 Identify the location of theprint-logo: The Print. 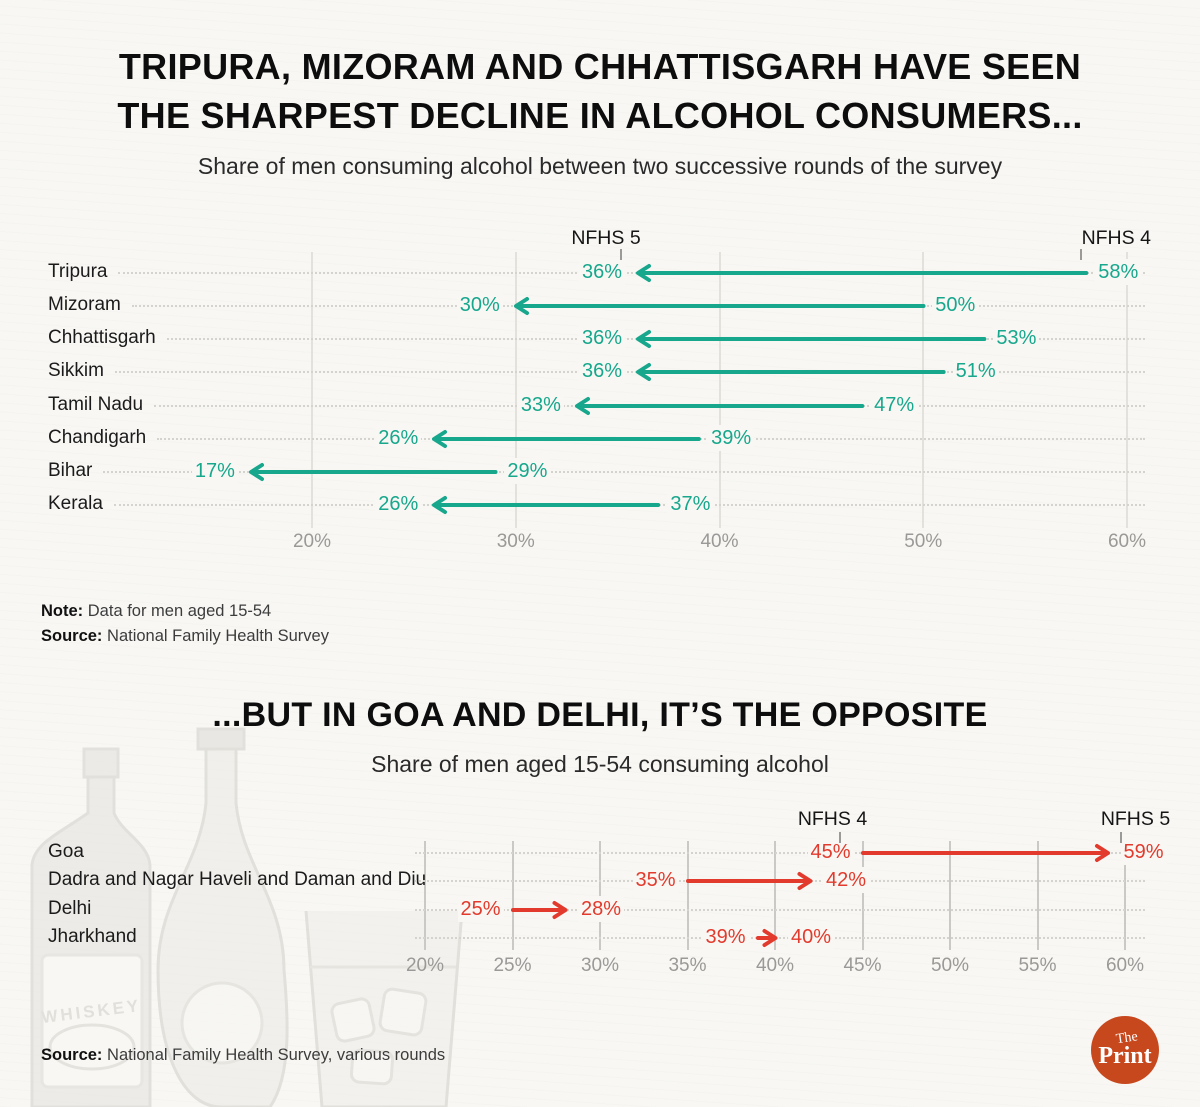
(1125, 1050).